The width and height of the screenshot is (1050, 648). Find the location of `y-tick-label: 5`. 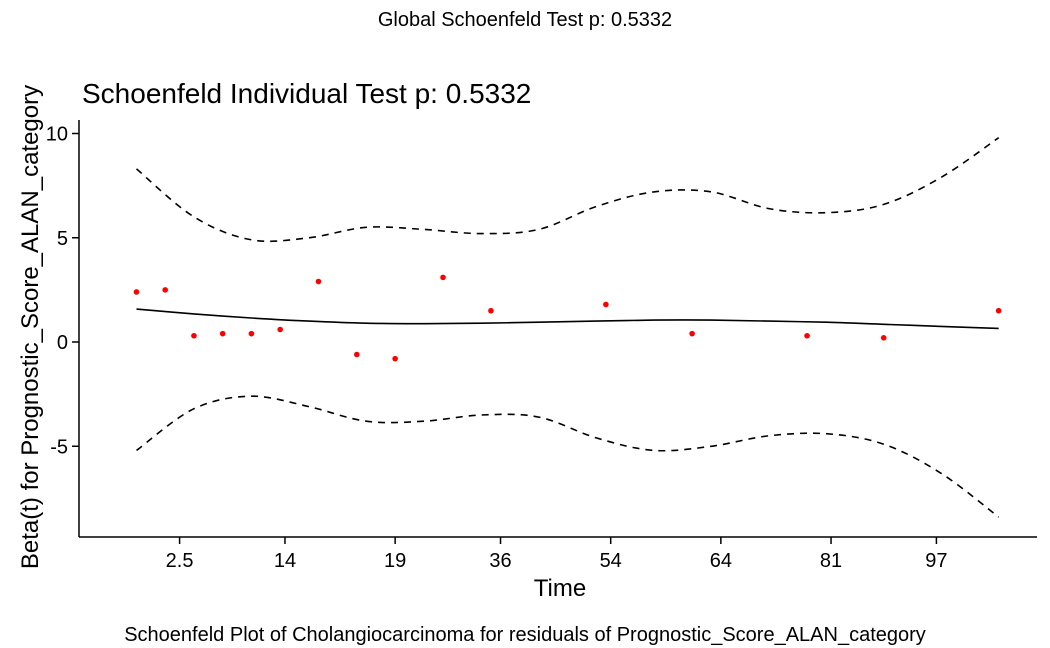

y-tick-label: 5 is located at coordinates (62, 239).